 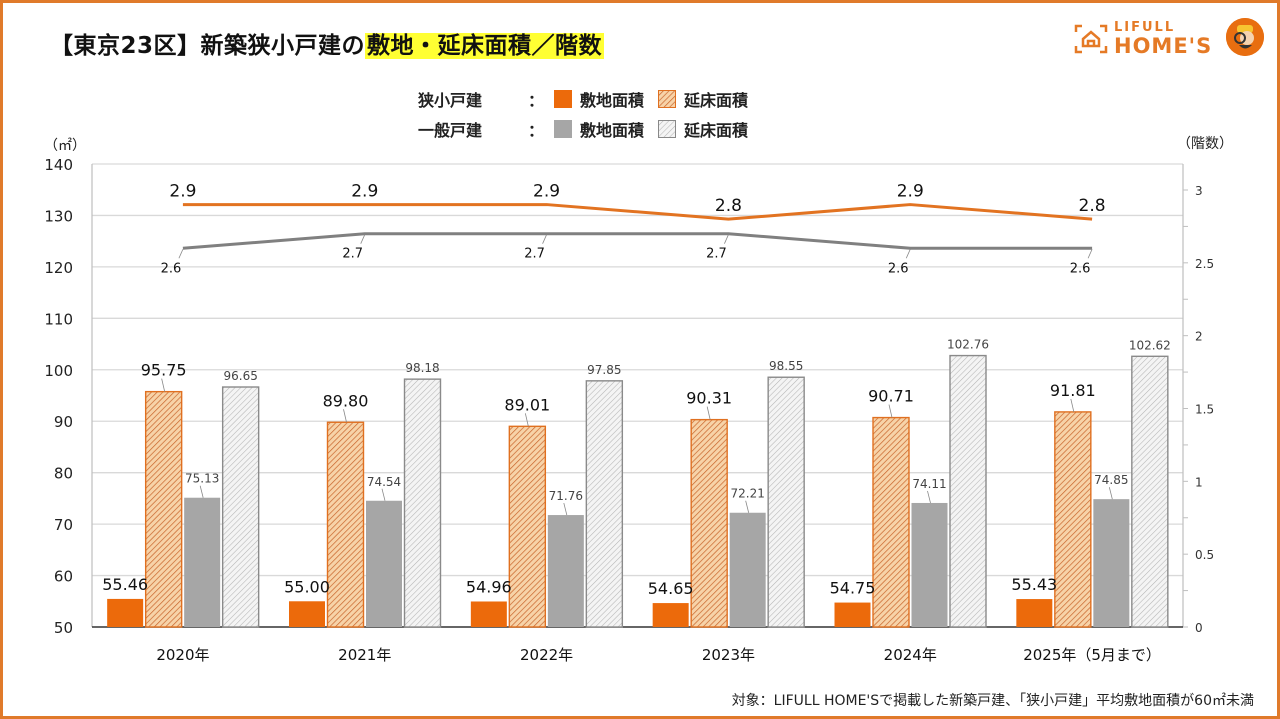 What do you see at coordinates (853, 588) in the screenshot?
I see `bar-data-label: 54.75` at bounding box center [853, 588].